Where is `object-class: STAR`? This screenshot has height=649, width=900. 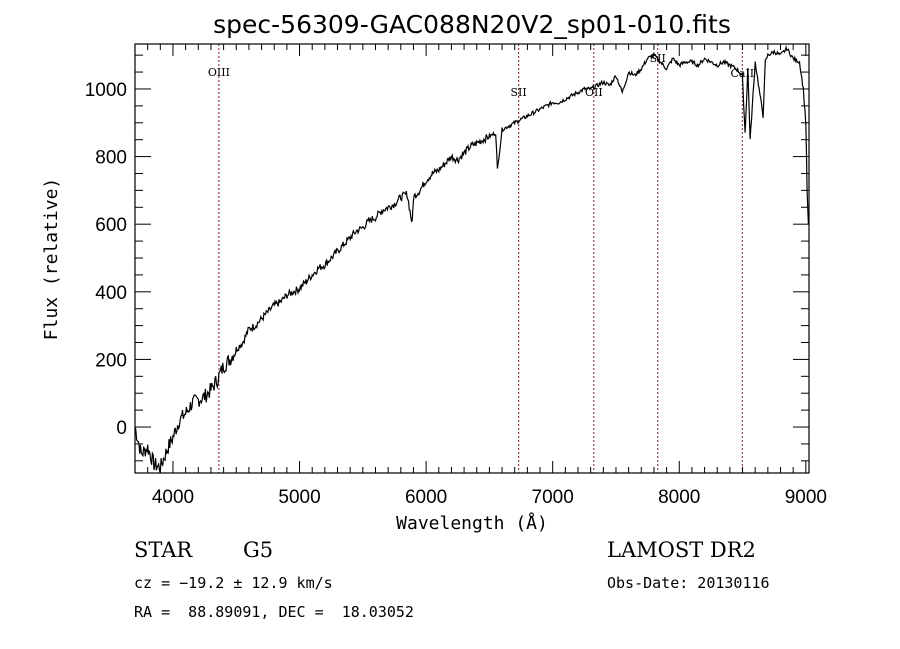 object-class: STAR is located at coordinates (163, 550).